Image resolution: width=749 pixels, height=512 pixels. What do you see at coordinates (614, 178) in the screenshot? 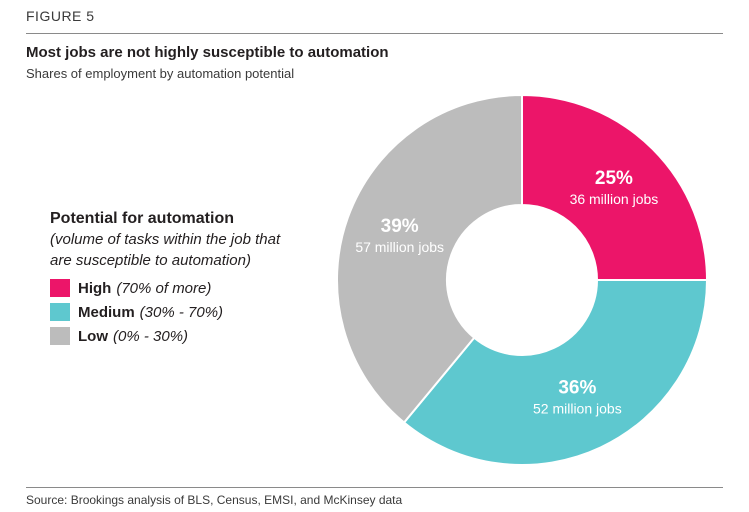
I see `slice-high-percent: 25%` at bounding box center [614, 178].